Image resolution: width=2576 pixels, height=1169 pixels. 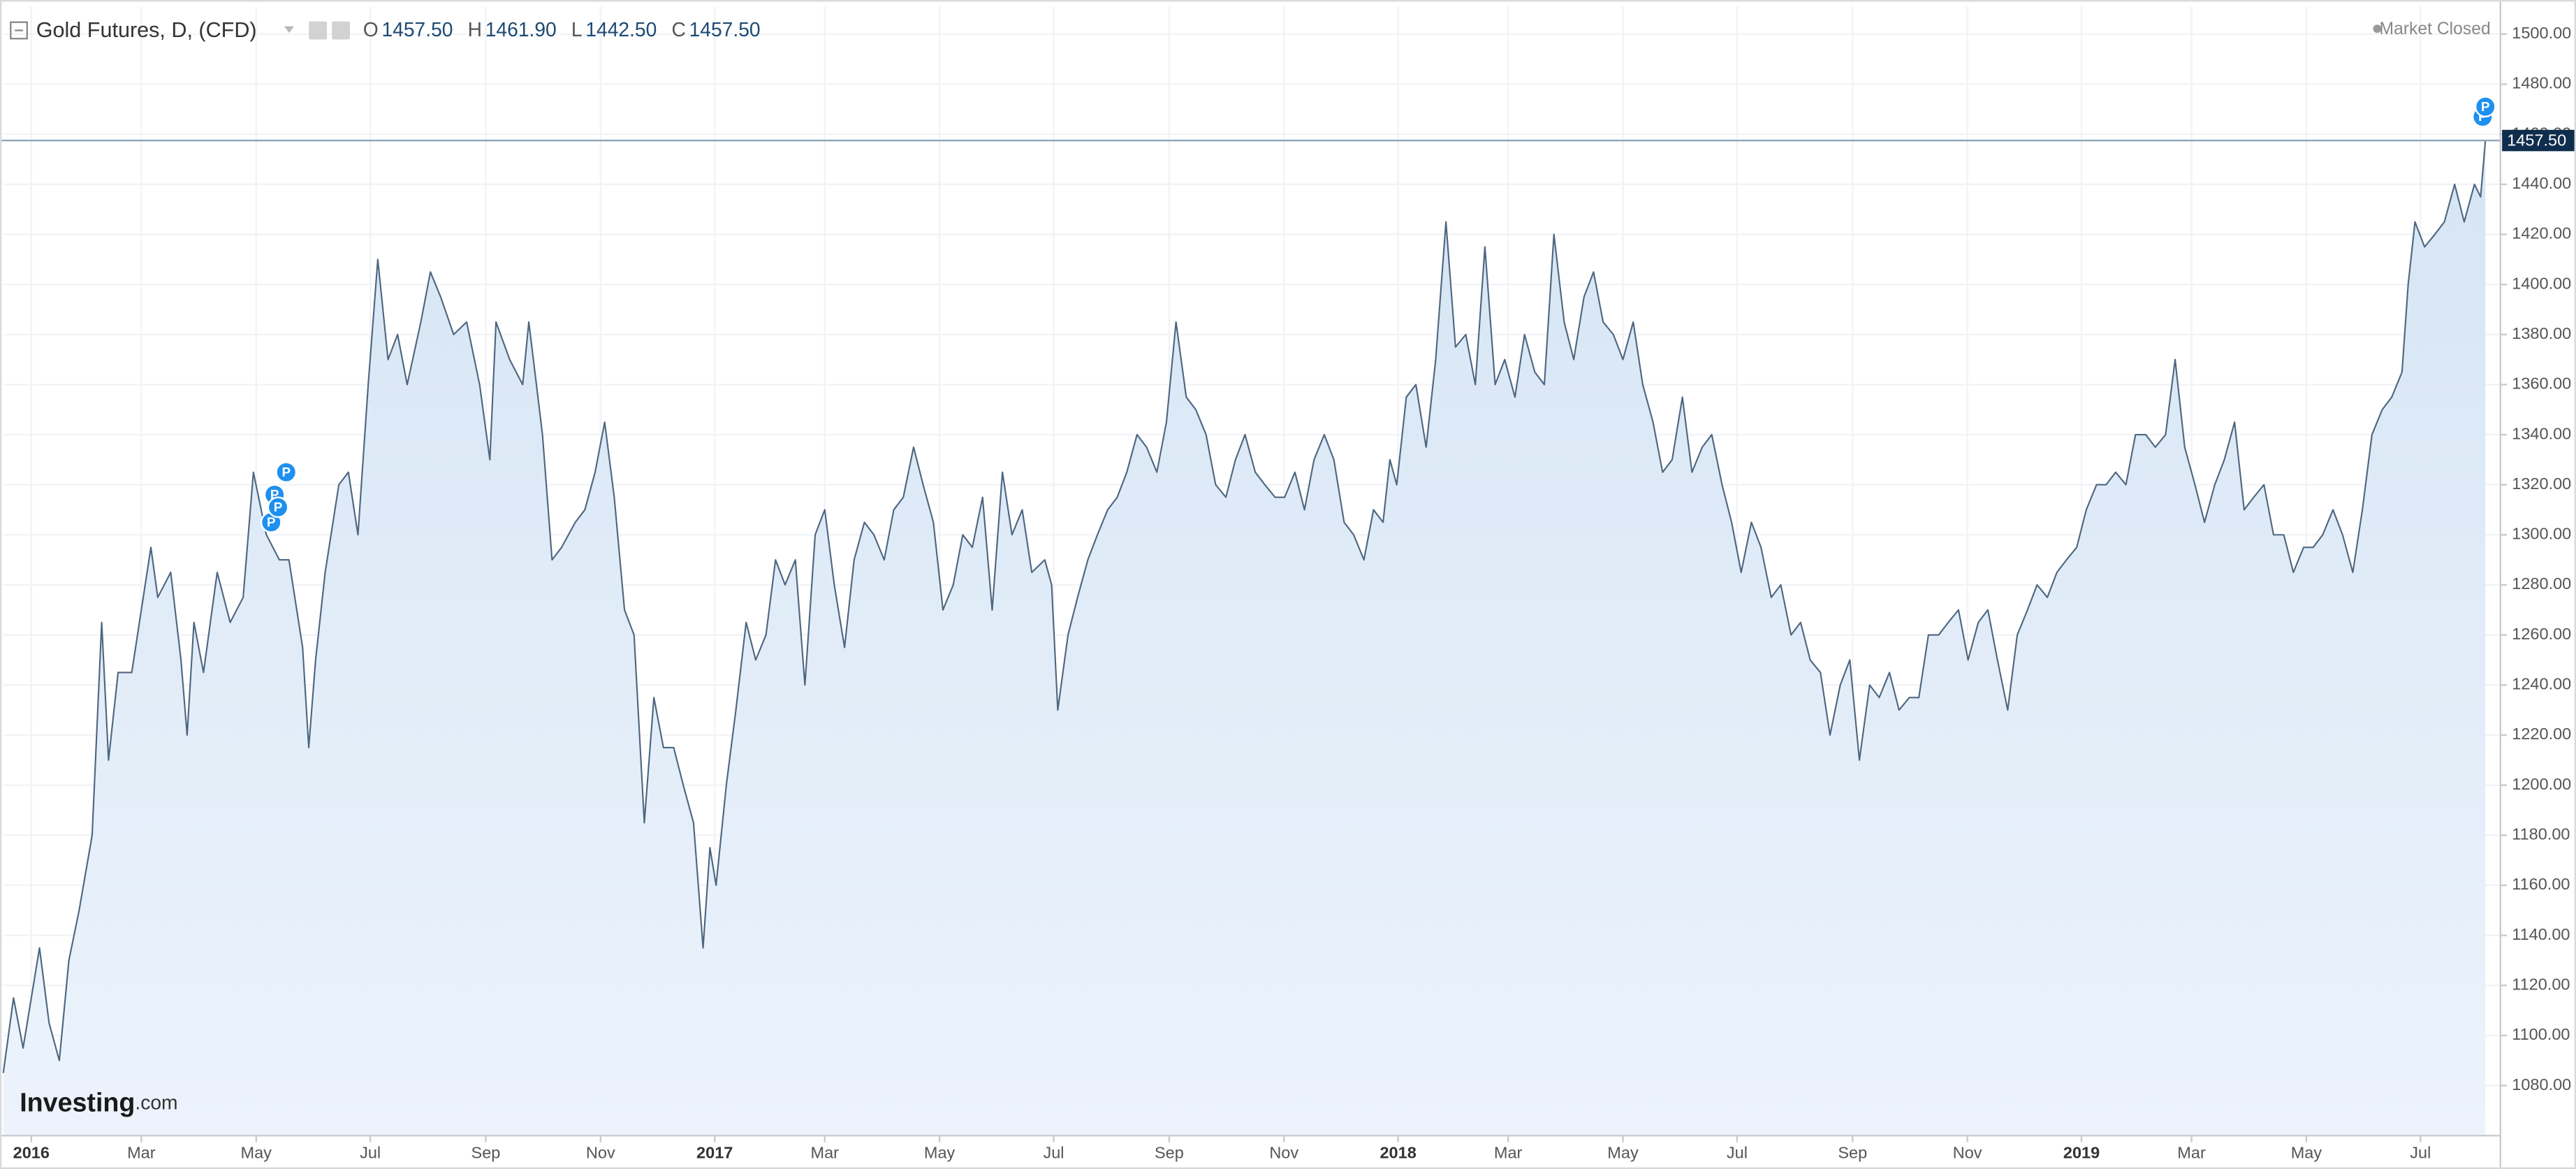 What do you see at coordinates (679, 29) in the screenshot?
I see `ohlc-key: C` at bounding box center [679, 29].